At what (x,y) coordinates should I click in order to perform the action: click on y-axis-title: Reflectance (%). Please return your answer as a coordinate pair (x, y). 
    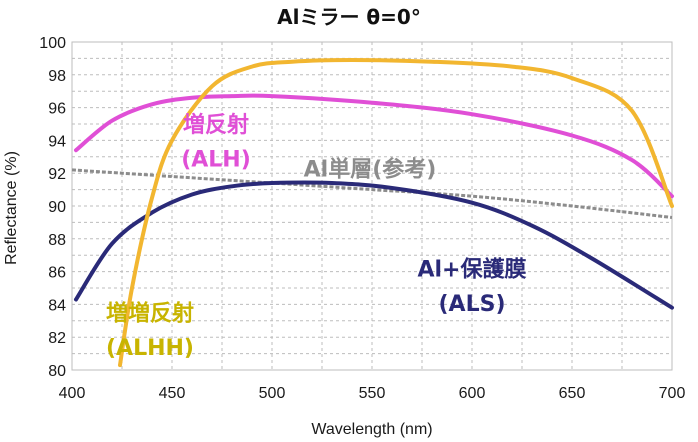
    Looking at the image, I should click on (11, 208).